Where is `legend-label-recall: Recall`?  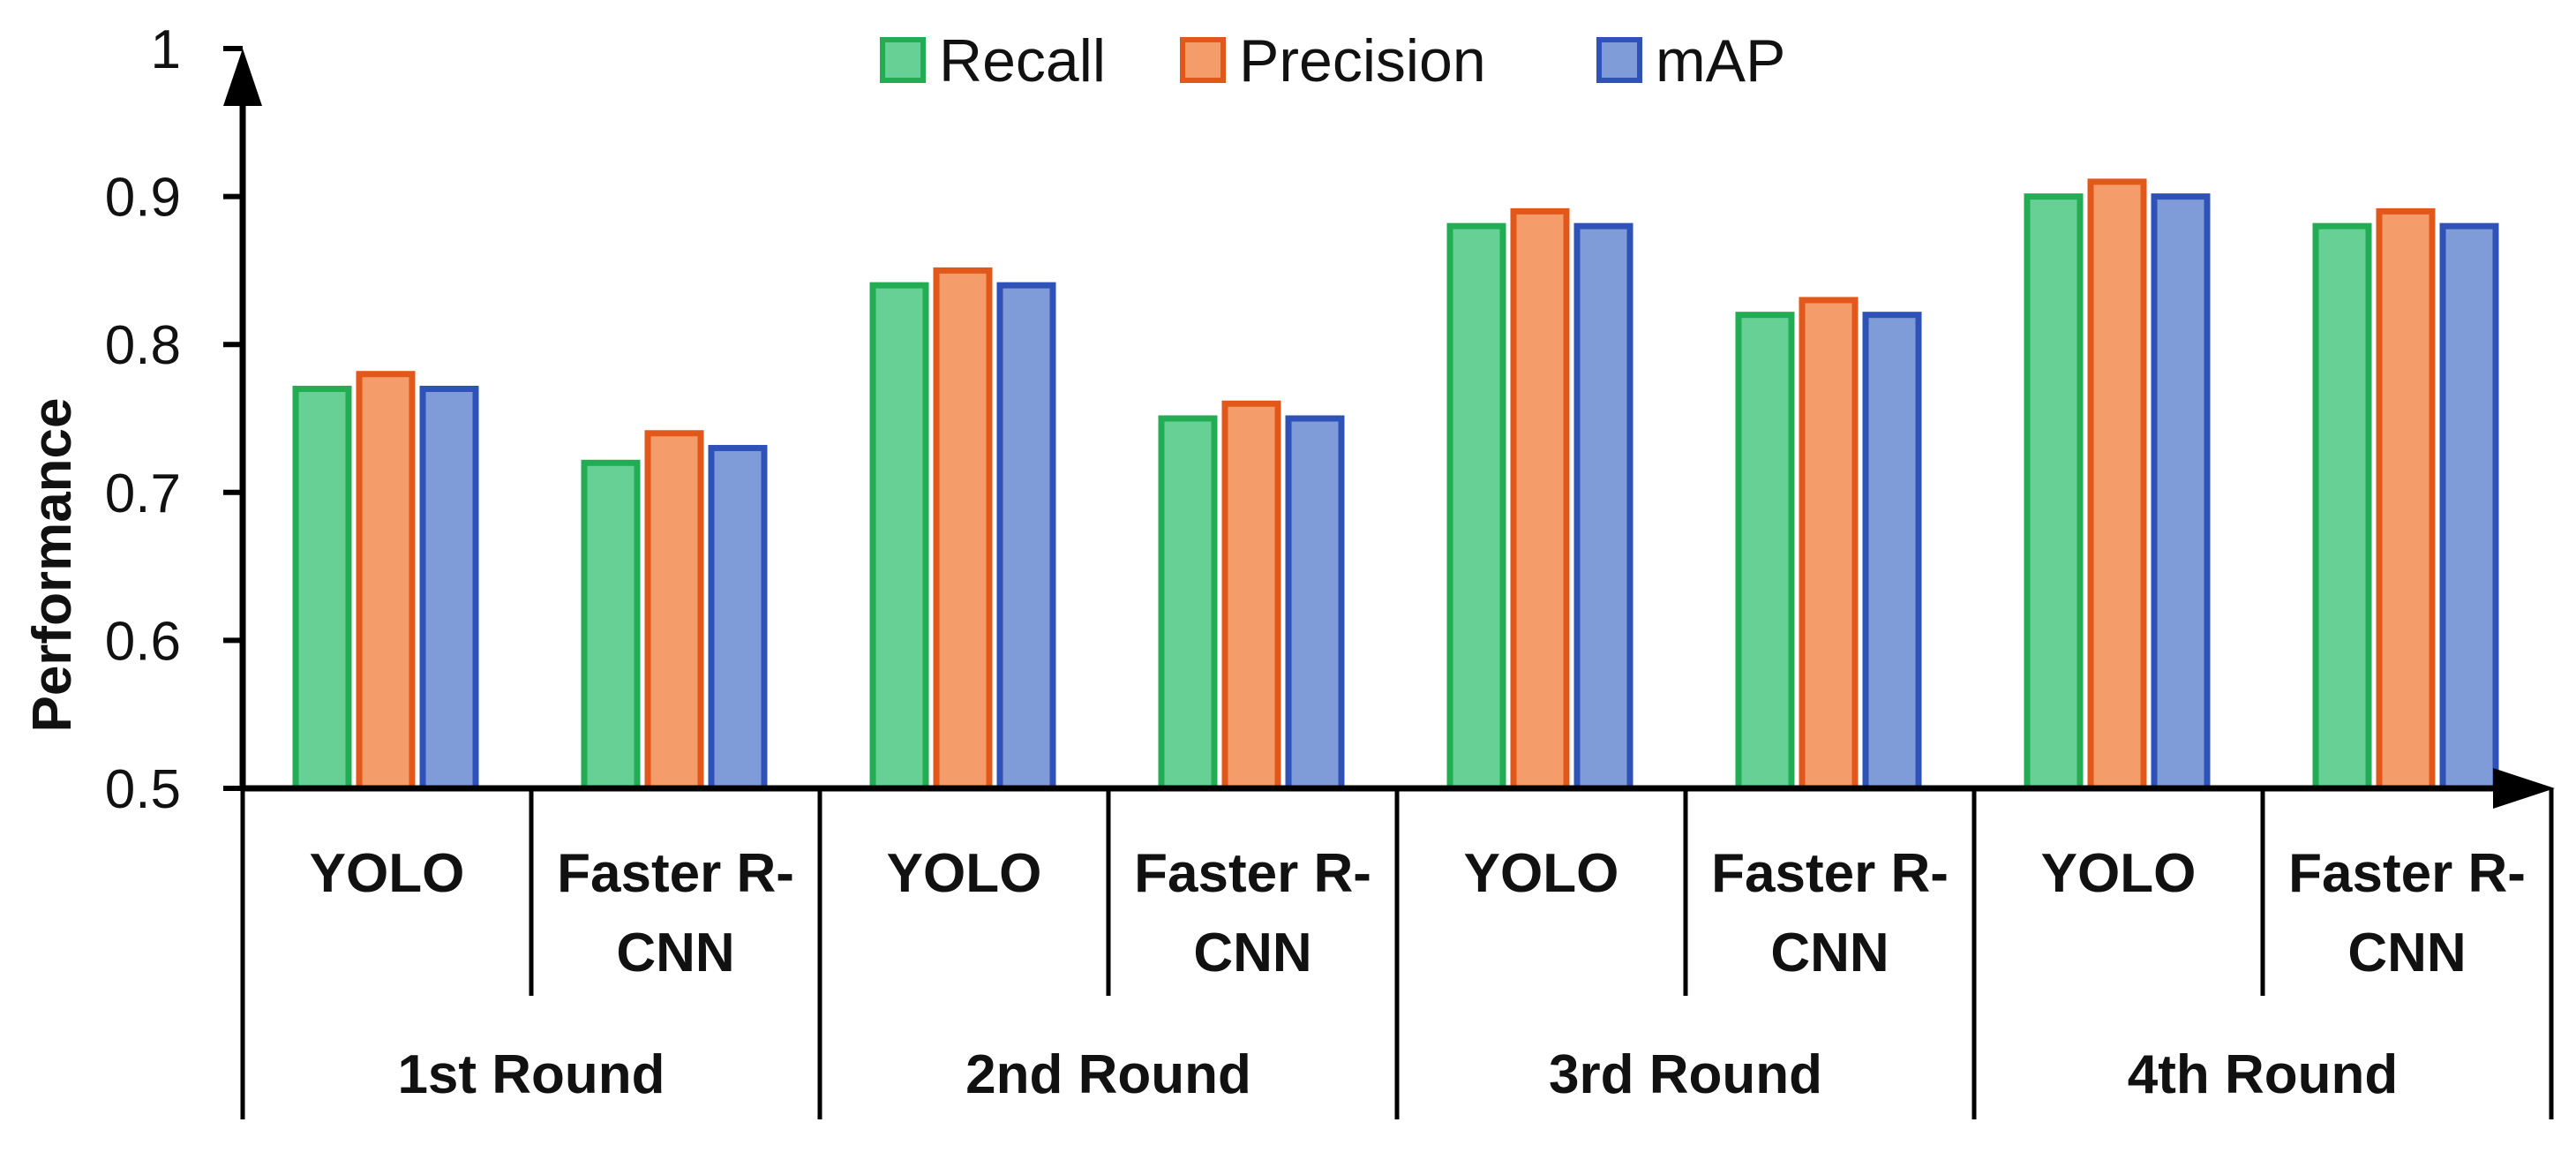 legend-label-recall: Recall is located at coordinates (1022, 60).